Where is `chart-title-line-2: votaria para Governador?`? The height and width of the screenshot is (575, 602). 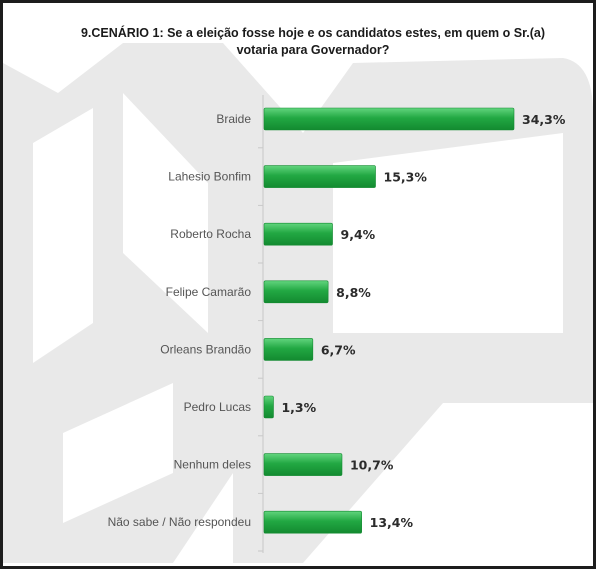 chart-title-line-2: votaria para Governador? is located at coordinates (313, 50).